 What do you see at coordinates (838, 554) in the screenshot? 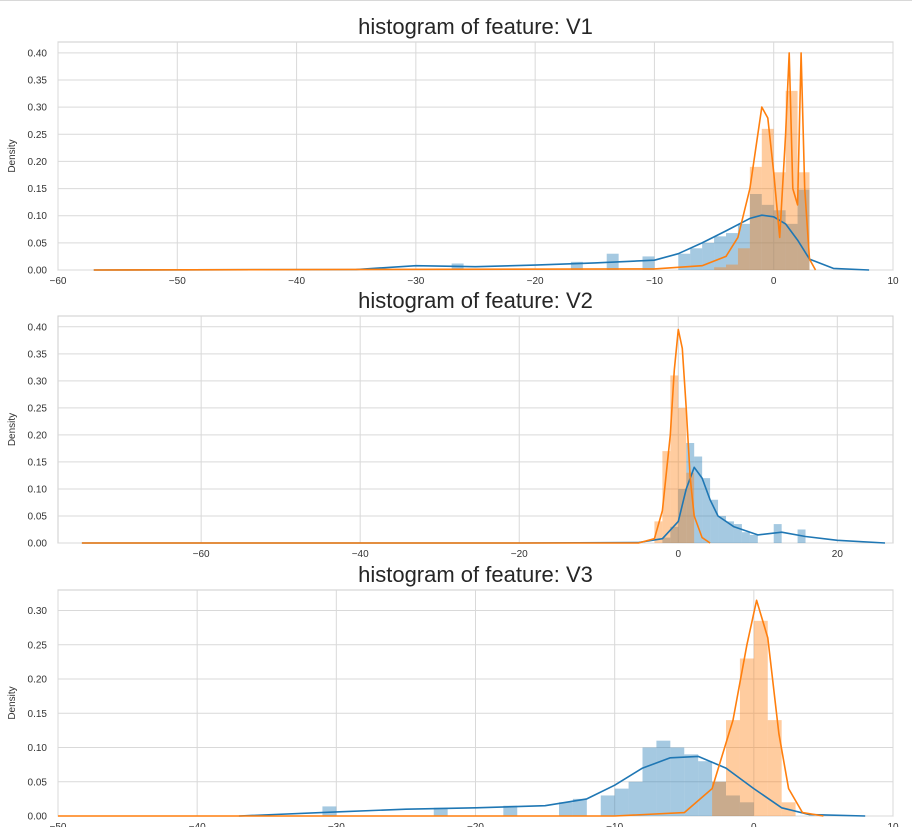
I see `x-tick-label: 20` at bounding box center [838, 554].